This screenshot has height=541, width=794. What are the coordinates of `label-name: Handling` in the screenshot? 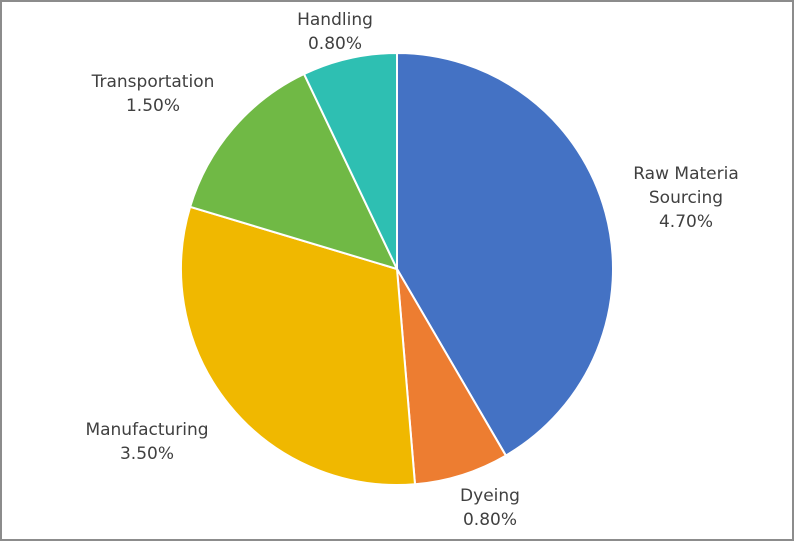 It's located at (335, 20).